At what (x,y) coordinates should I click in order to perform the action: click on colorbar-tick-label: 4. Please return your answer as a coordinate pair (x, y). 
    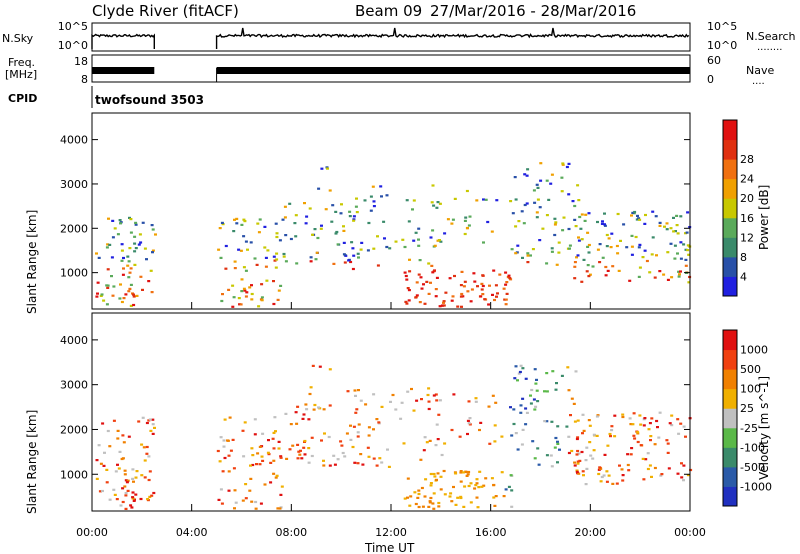
    Looking at the image, I should click on (743, 276).